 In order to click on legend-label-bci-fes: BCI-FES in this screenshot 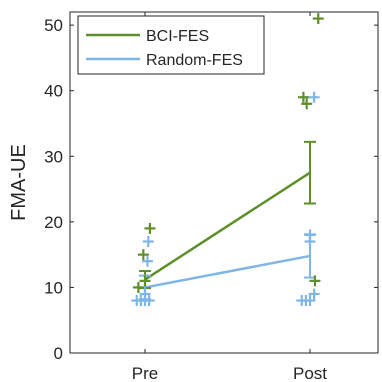, I will do `click(177, 36)`.